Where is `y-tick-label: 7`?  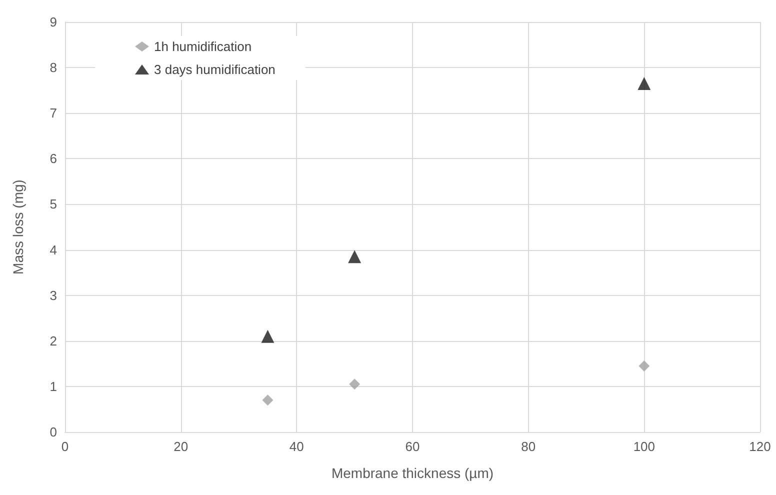
y-tick-label: 7 is located at coordinates (53, 113).